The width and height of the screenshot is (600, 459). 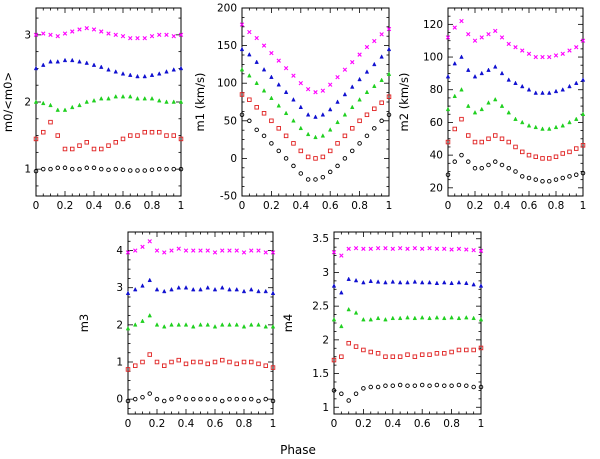 I want to click on y-tick-label: 120, so click(x=433, y=25).